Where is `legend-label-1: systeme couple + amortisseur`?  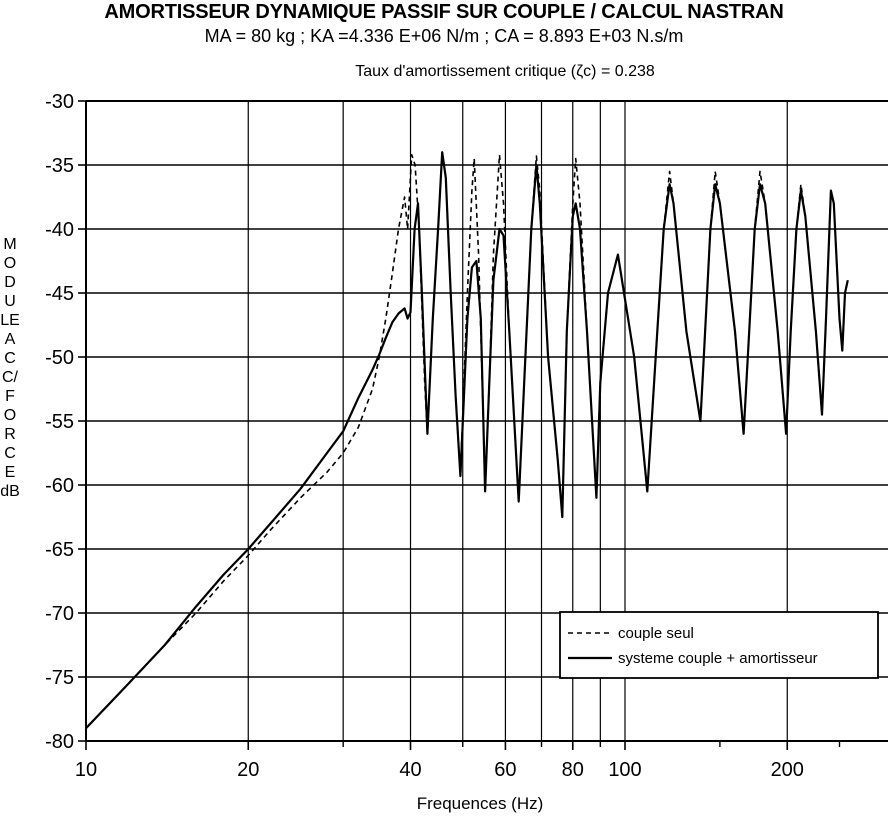 legend-label-1: systeme couple + amortisseur is located at coordinates (718, 658).